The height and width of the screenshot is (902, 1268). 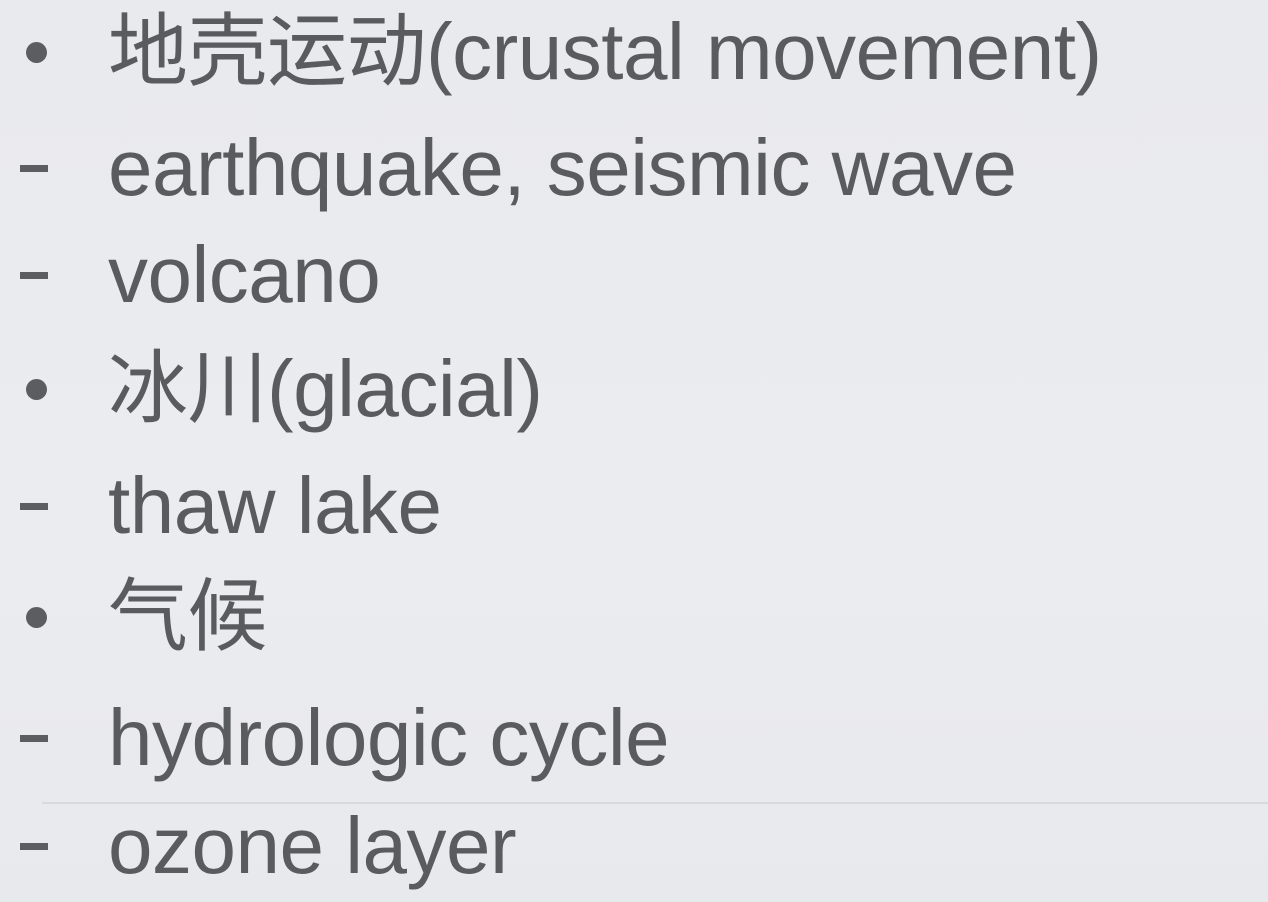 I want to click on list-item-text: 冰川(glacial), so click(x=325, y=388).